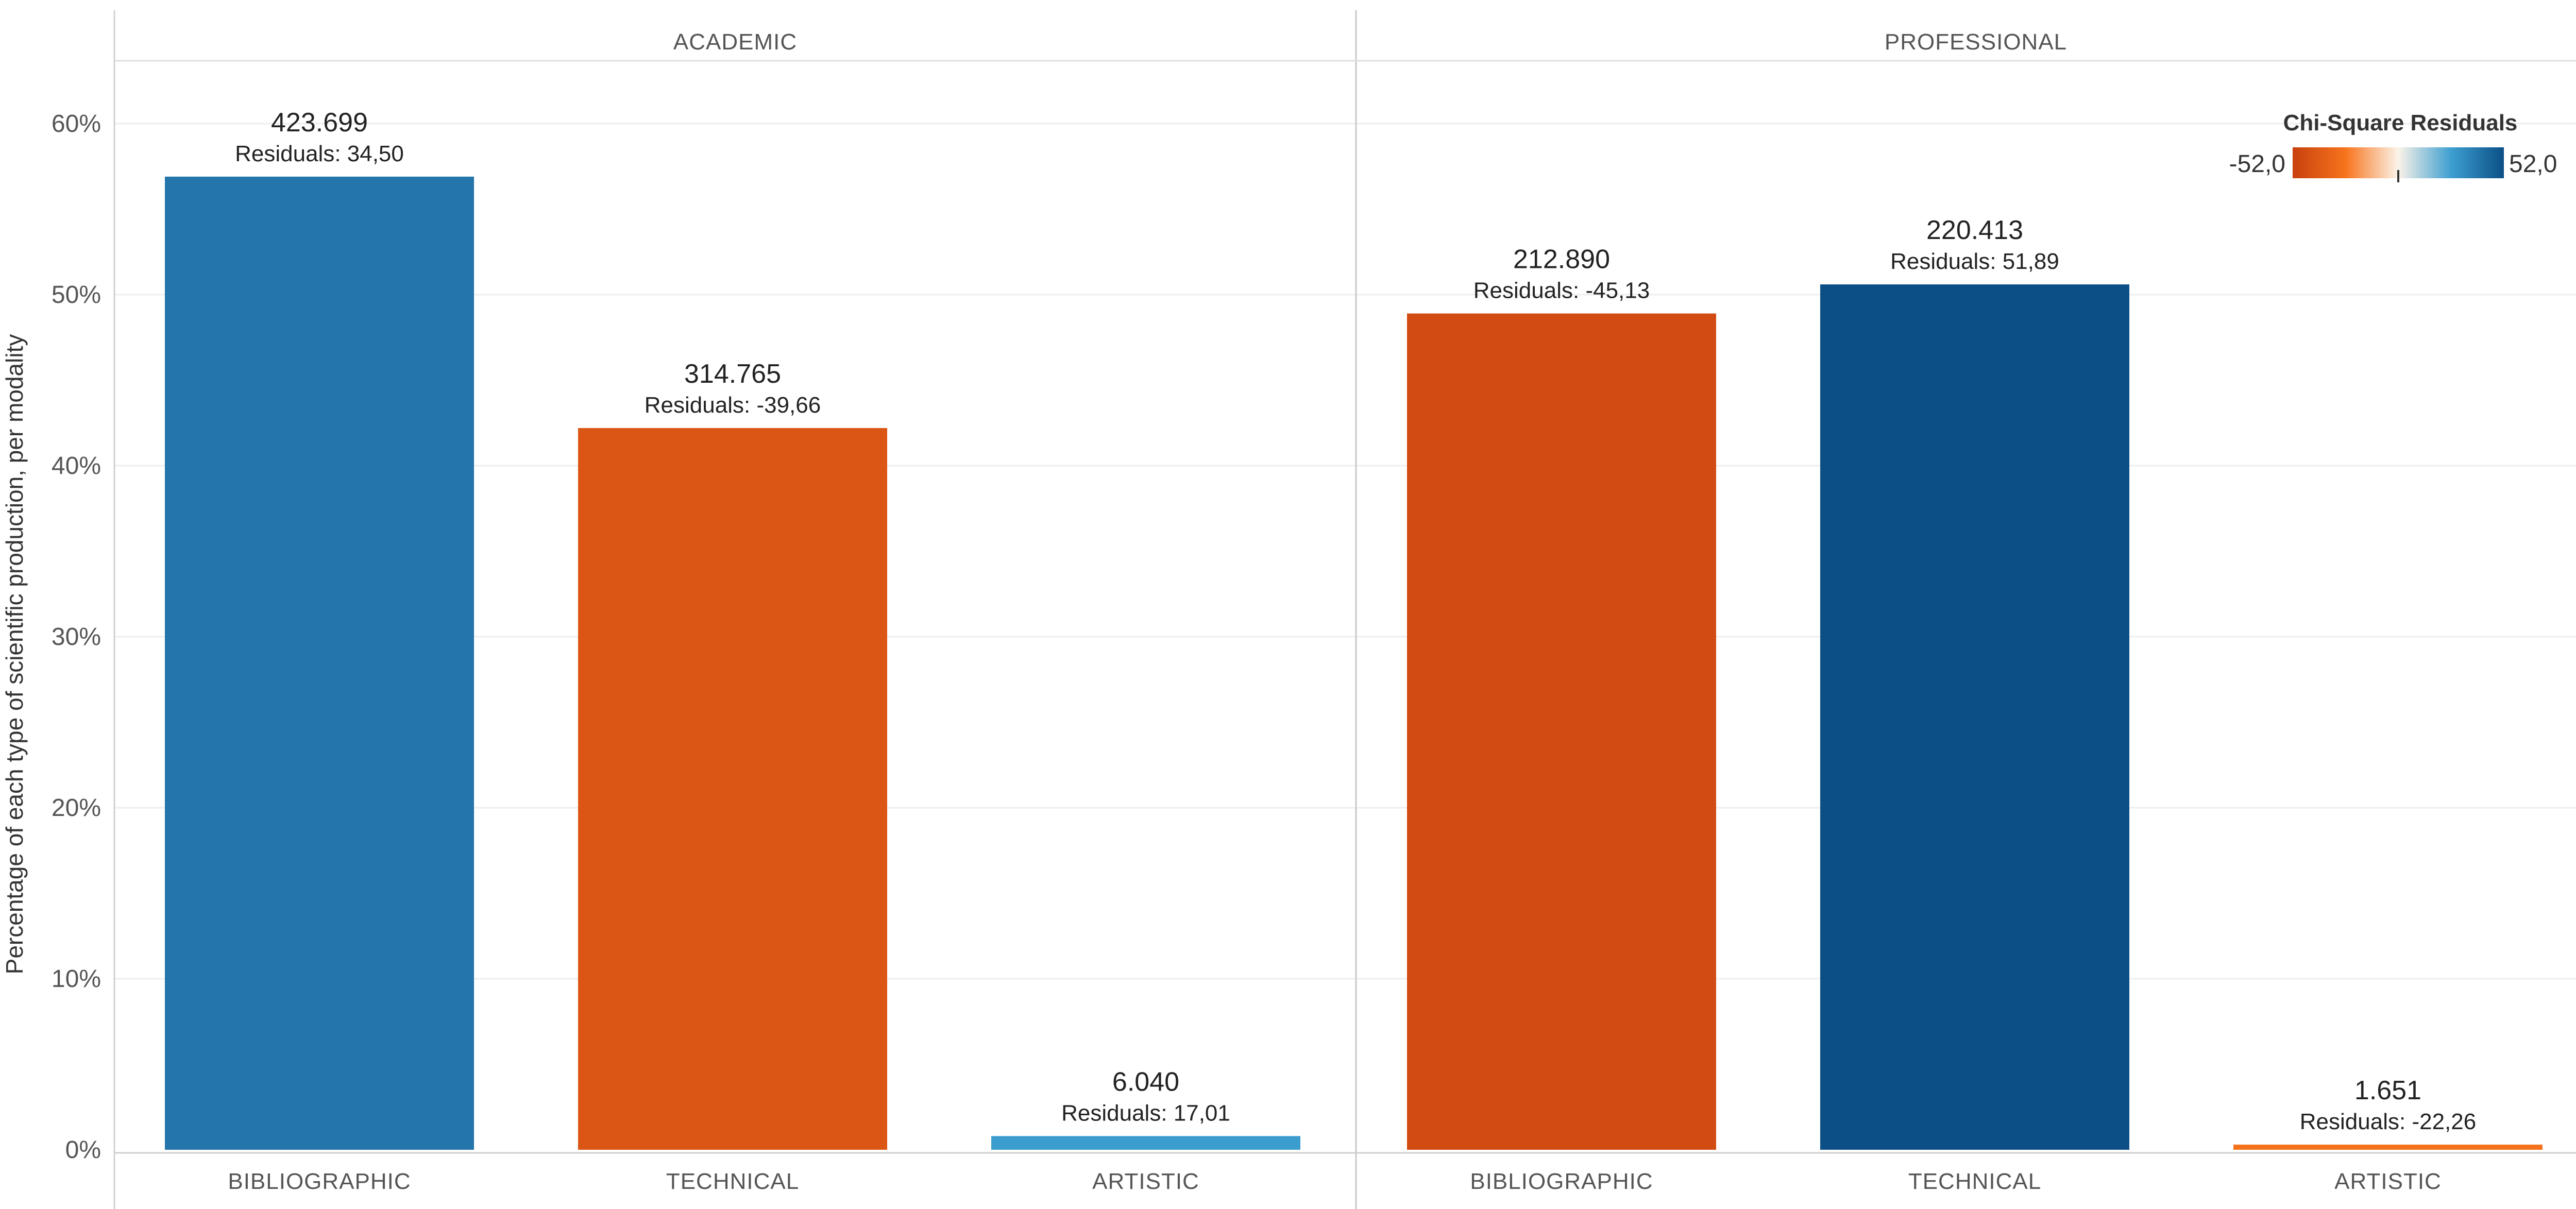 The image size is (2576, 1209). What do you see at coordinates (2533, 164) in the screenshot?
I see `legend-max-label: 52,0` at bounding box center [2533, 164].